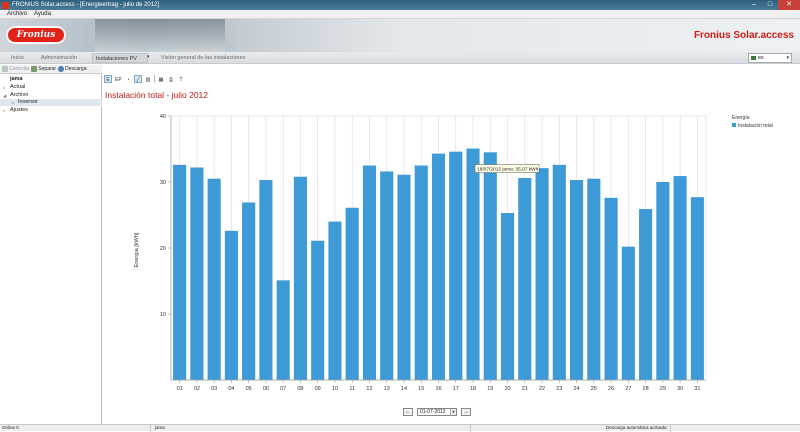 This screenshot has height=432, width=800. Describe the element at coordinates (400, 14) in the screenshot. I see `menubar: Archivo Ayuda` at that location.